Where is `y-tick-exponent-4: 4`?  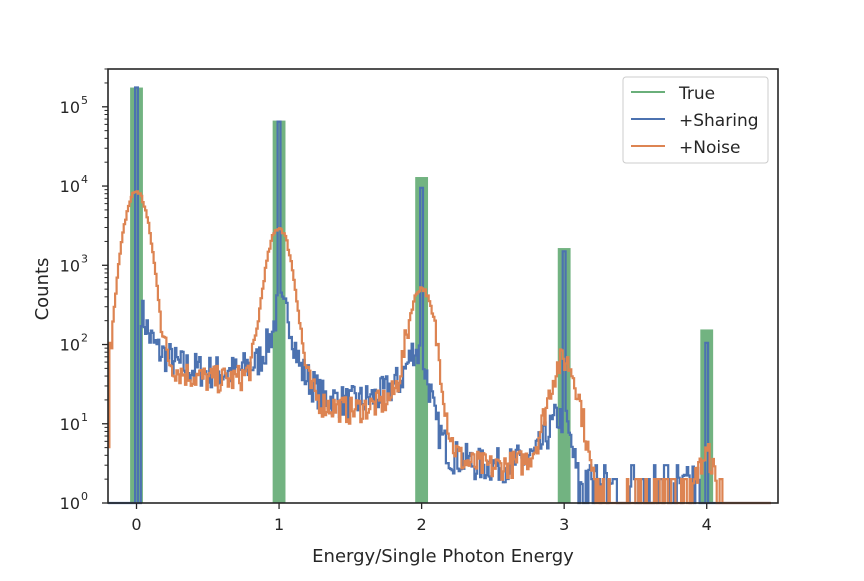 y-tick-exponent-4: 4 is located at coordinates (84, 179).